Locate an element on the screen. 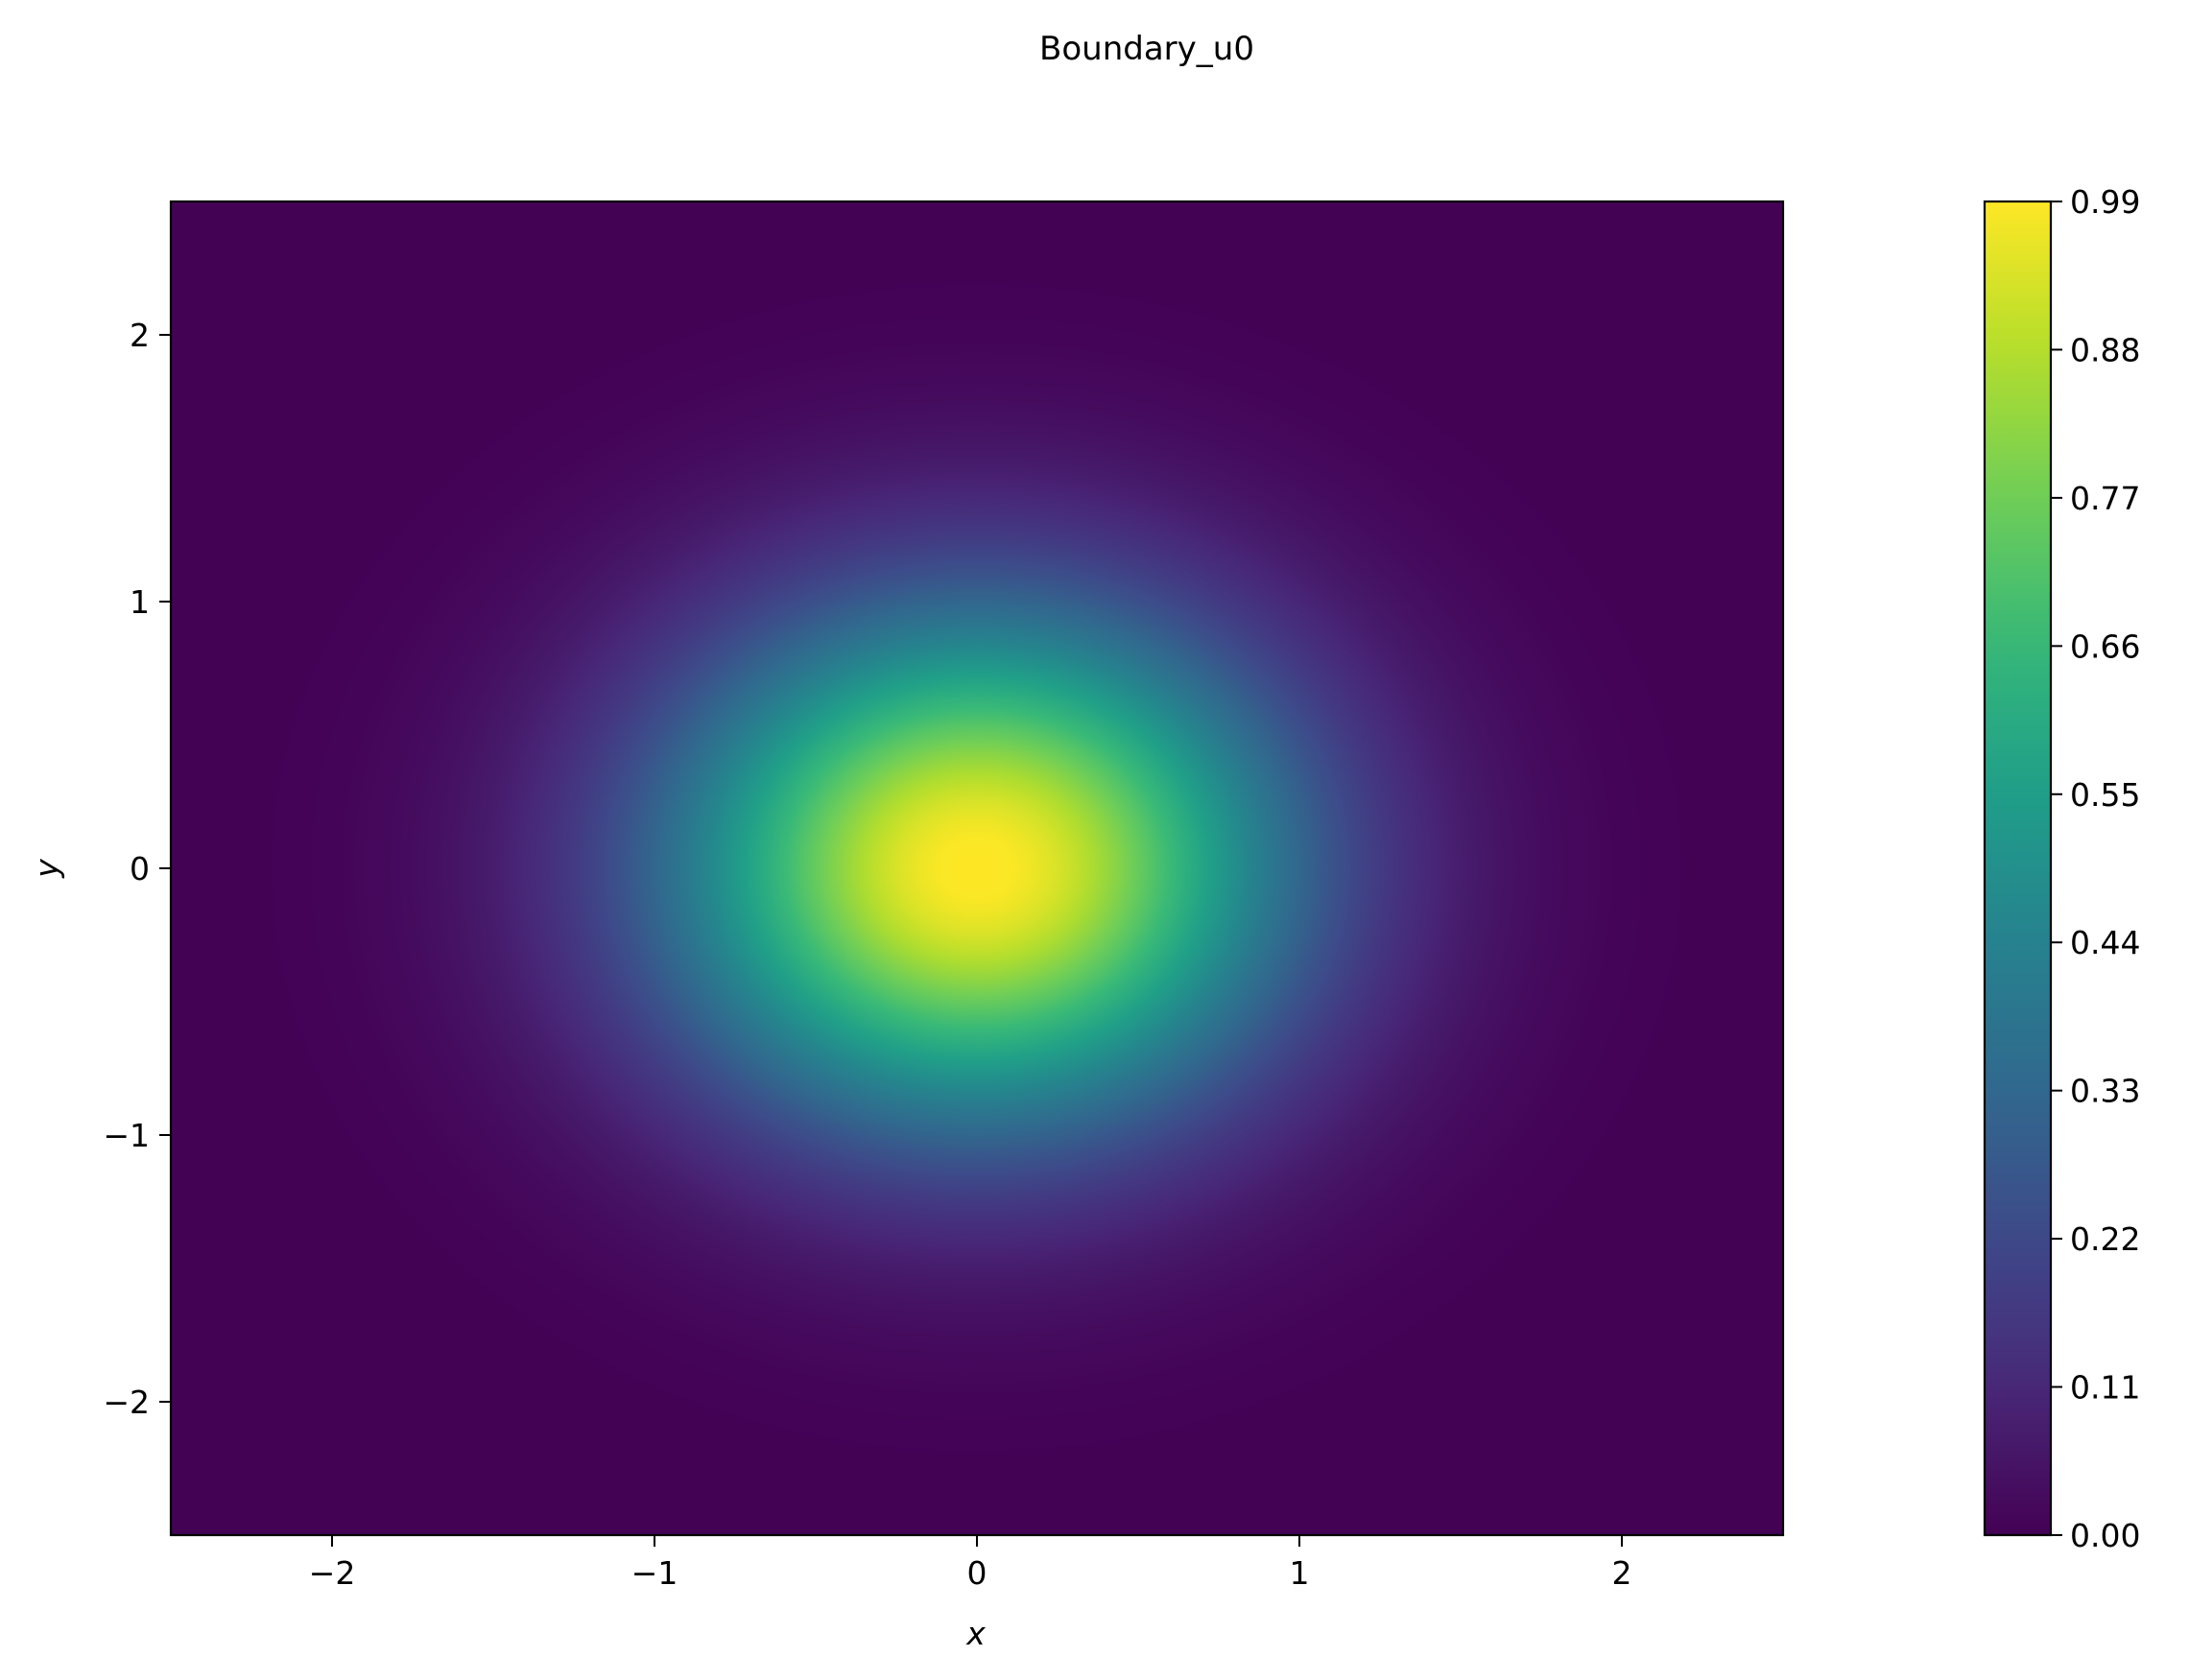  colorbar-tick-label: 0.55 is located at coordinates (2105, 795).